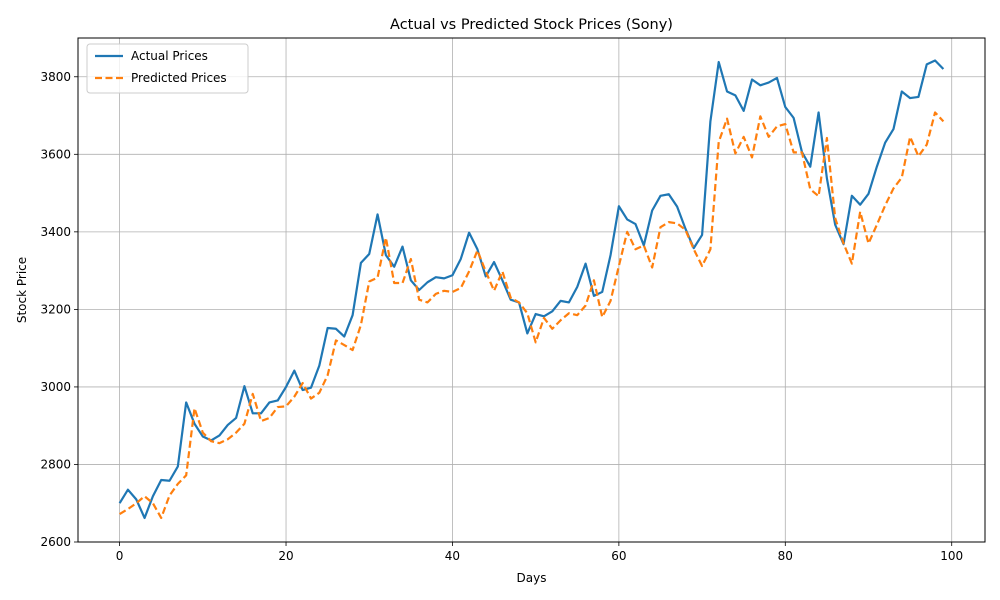 The height and width of the screenshot is (600, 1000). I want to click on y-tick-label: 3400, so click(55, 232).